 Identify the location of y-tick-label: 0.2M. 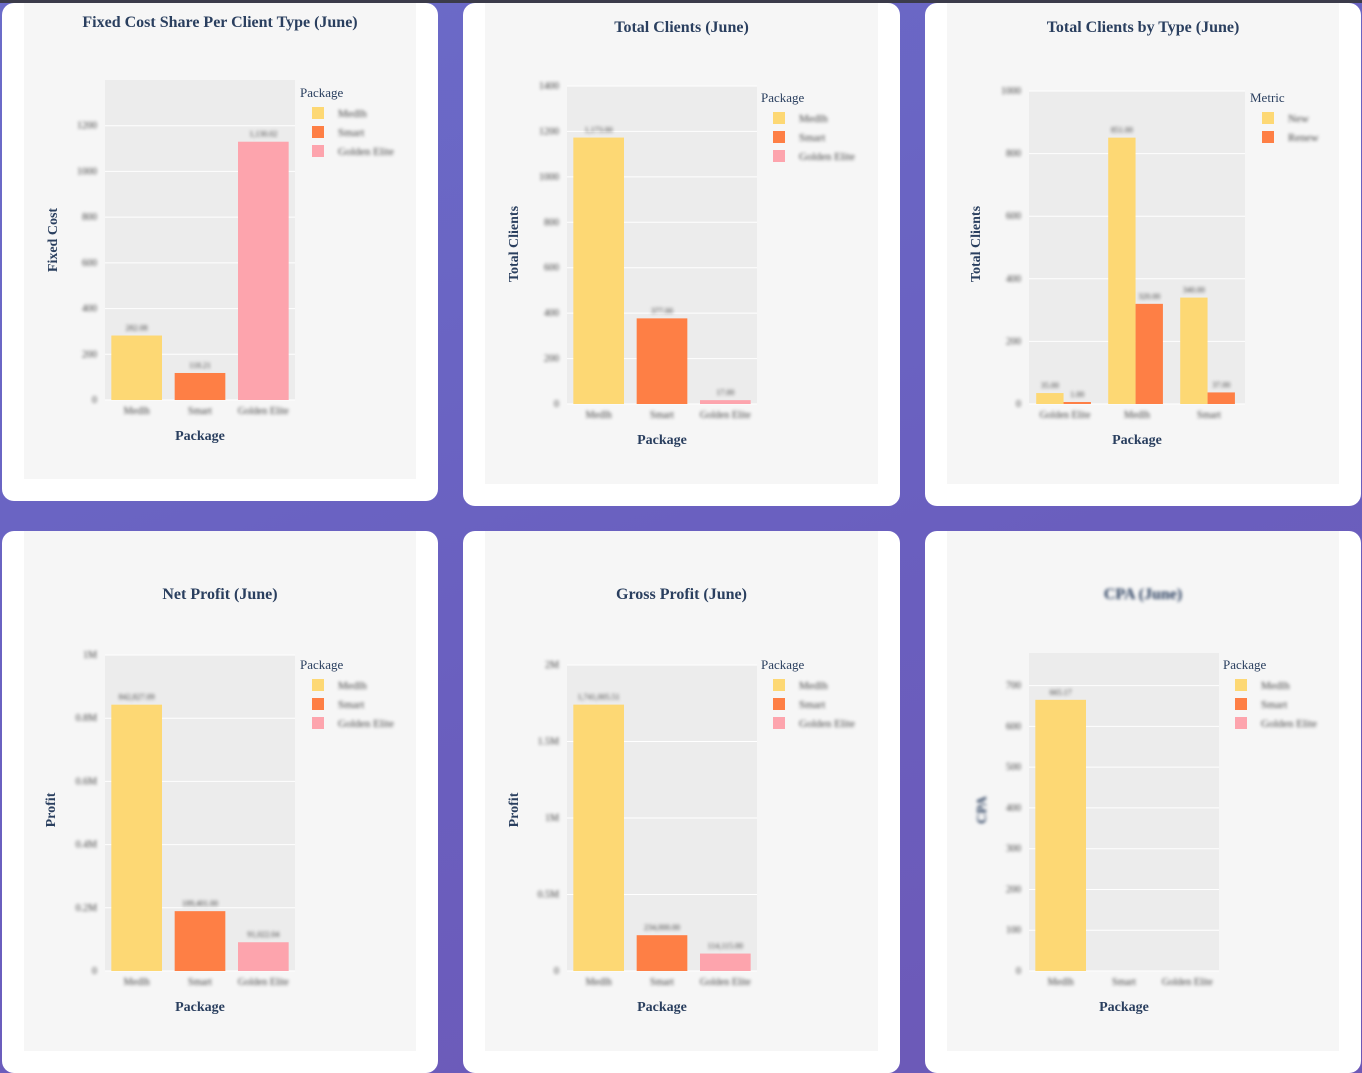
(87, 908).